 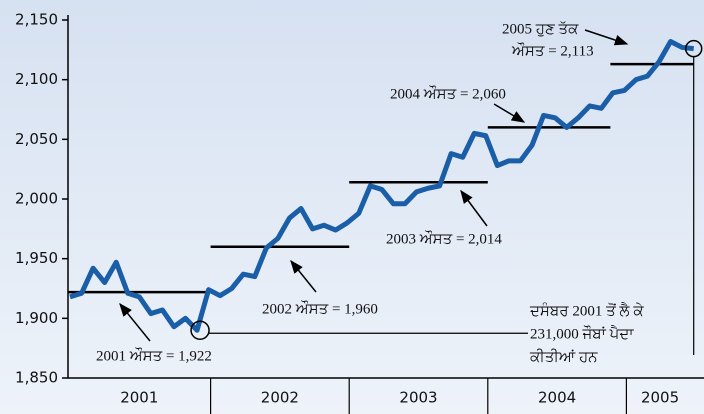 I want to click on average-label: ਔਸਤ = 2,113, so click(x=552, y=50).